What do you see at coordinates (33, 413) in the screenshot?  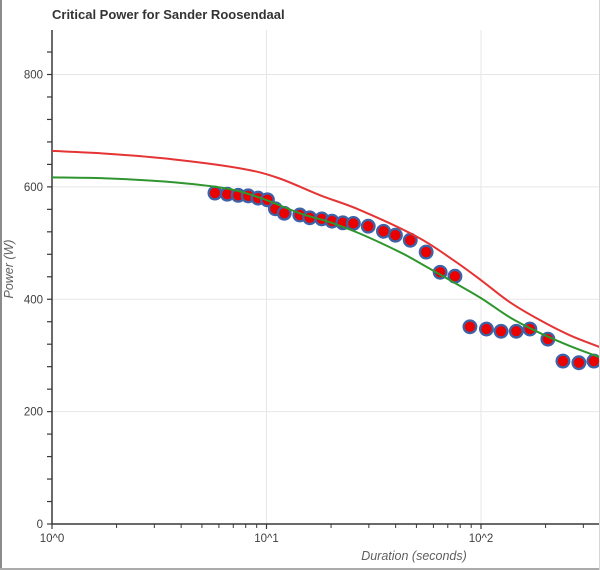 I see `y-tick-label: 200` at bounding box center [33, 413].